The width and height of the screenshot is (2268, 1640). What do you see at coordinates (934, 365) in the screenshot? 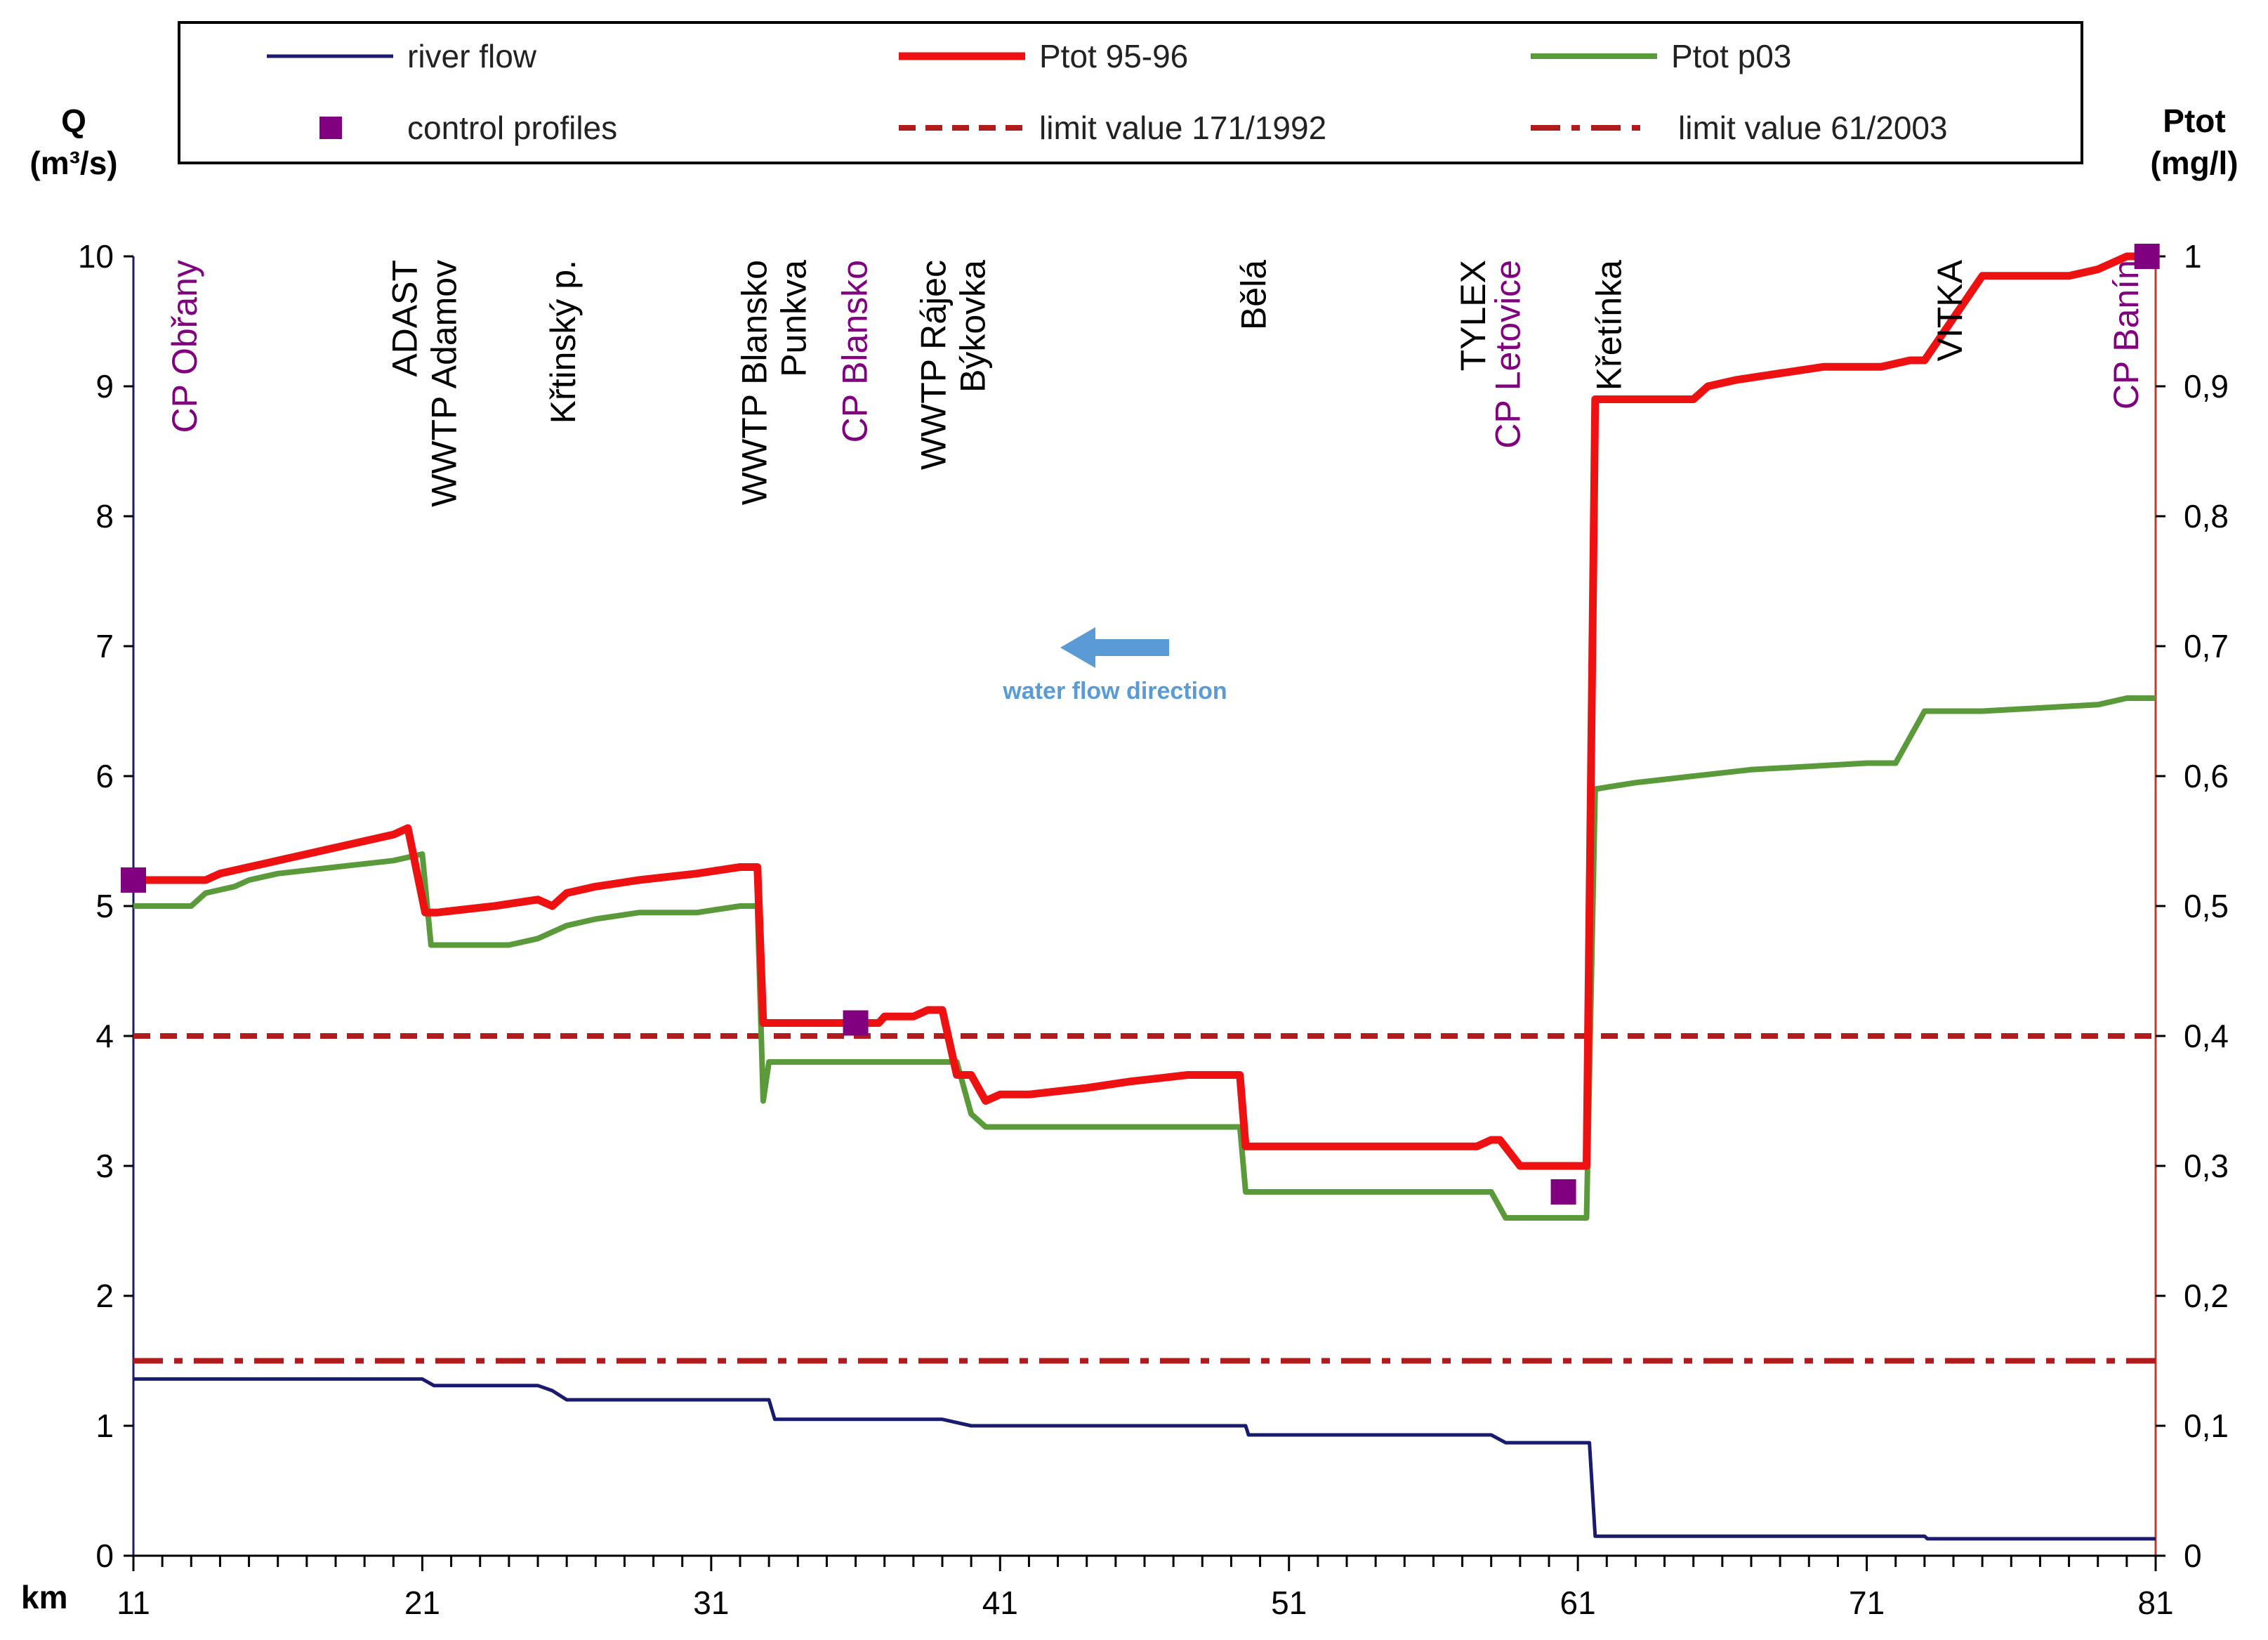
I see `location-label-line: WWTP Rájec` at bounding box center [934, 365].